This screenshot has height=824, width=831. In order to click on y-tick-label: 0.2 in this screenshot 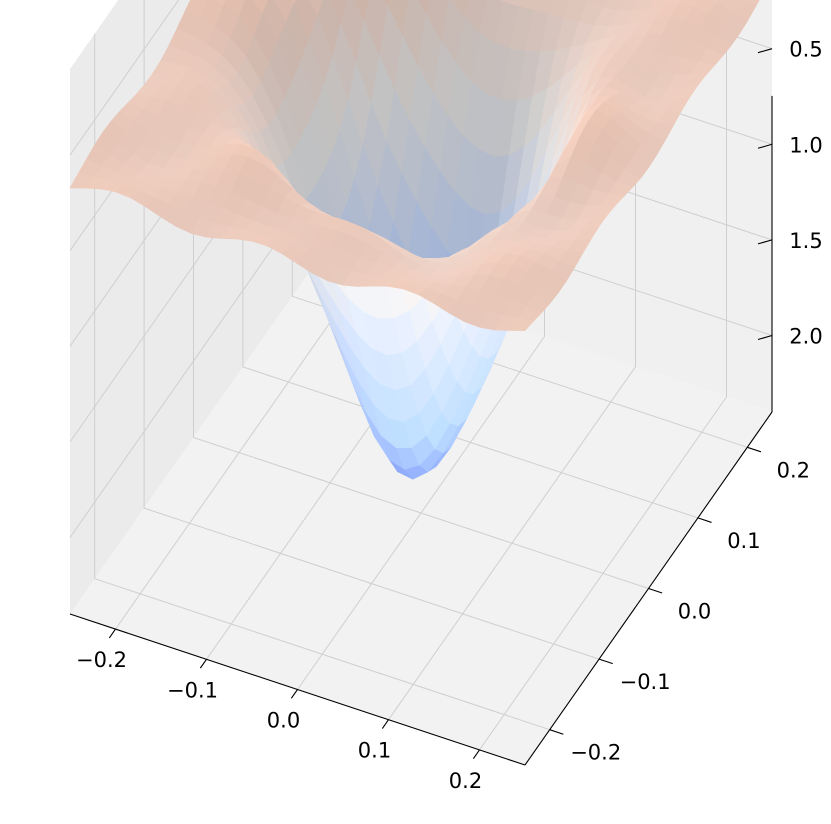, I will do `click(793, 470)`.